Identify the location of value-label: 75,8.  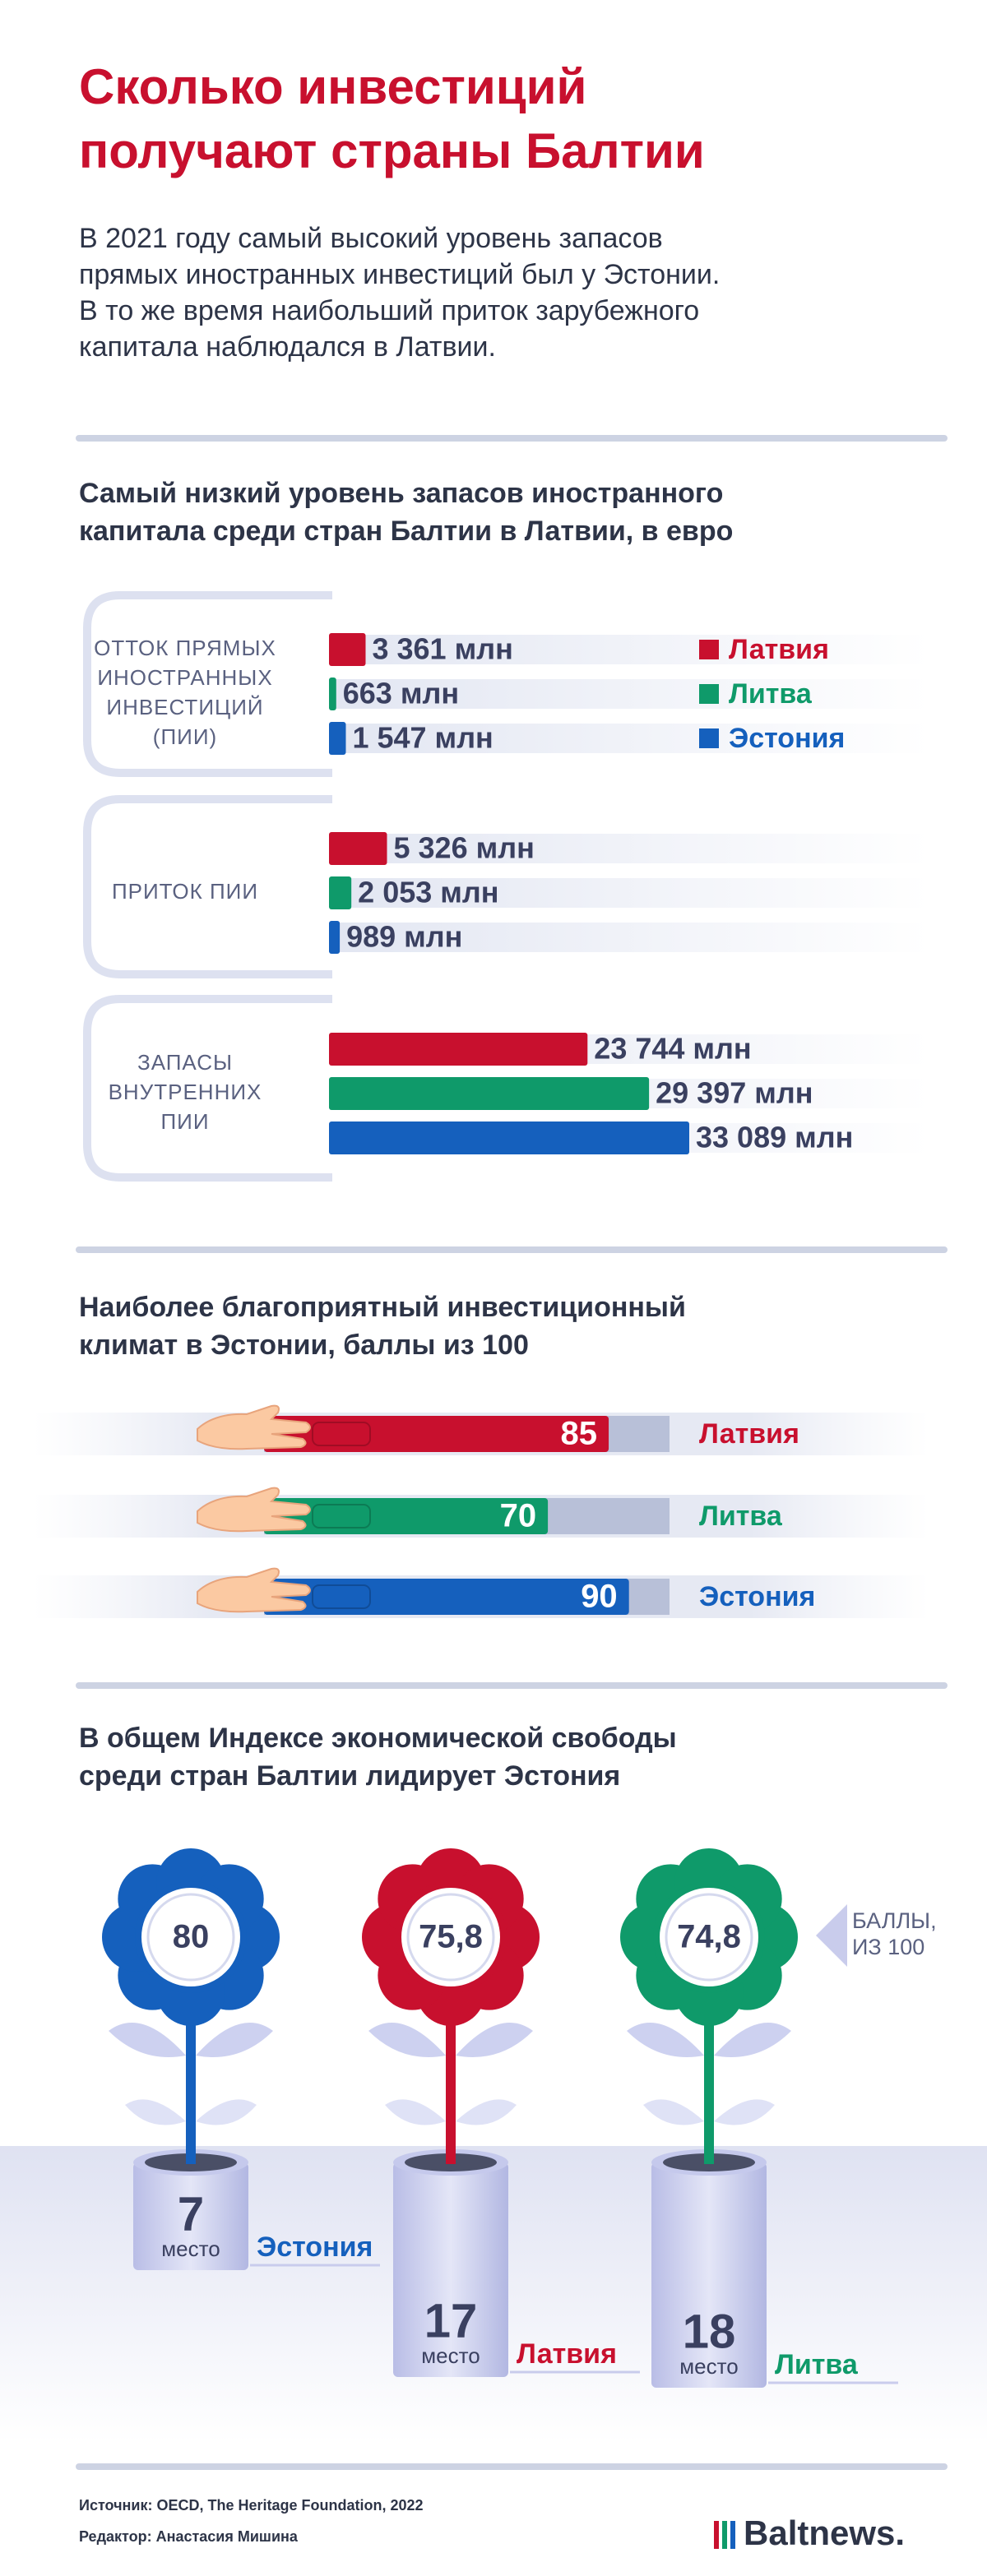
(451, 1937).